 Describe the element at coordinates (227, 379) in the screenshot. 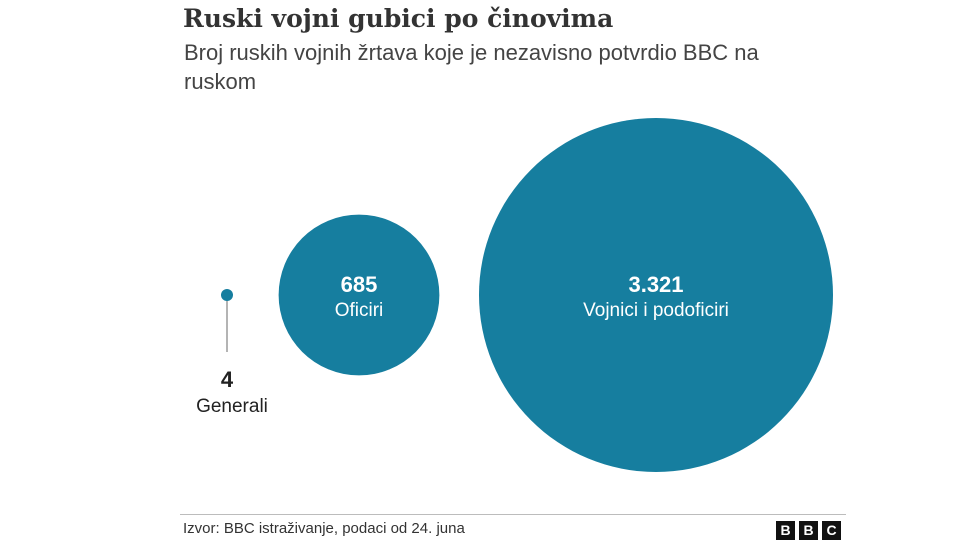

I see `bubble-value-generali: 4` at that location.